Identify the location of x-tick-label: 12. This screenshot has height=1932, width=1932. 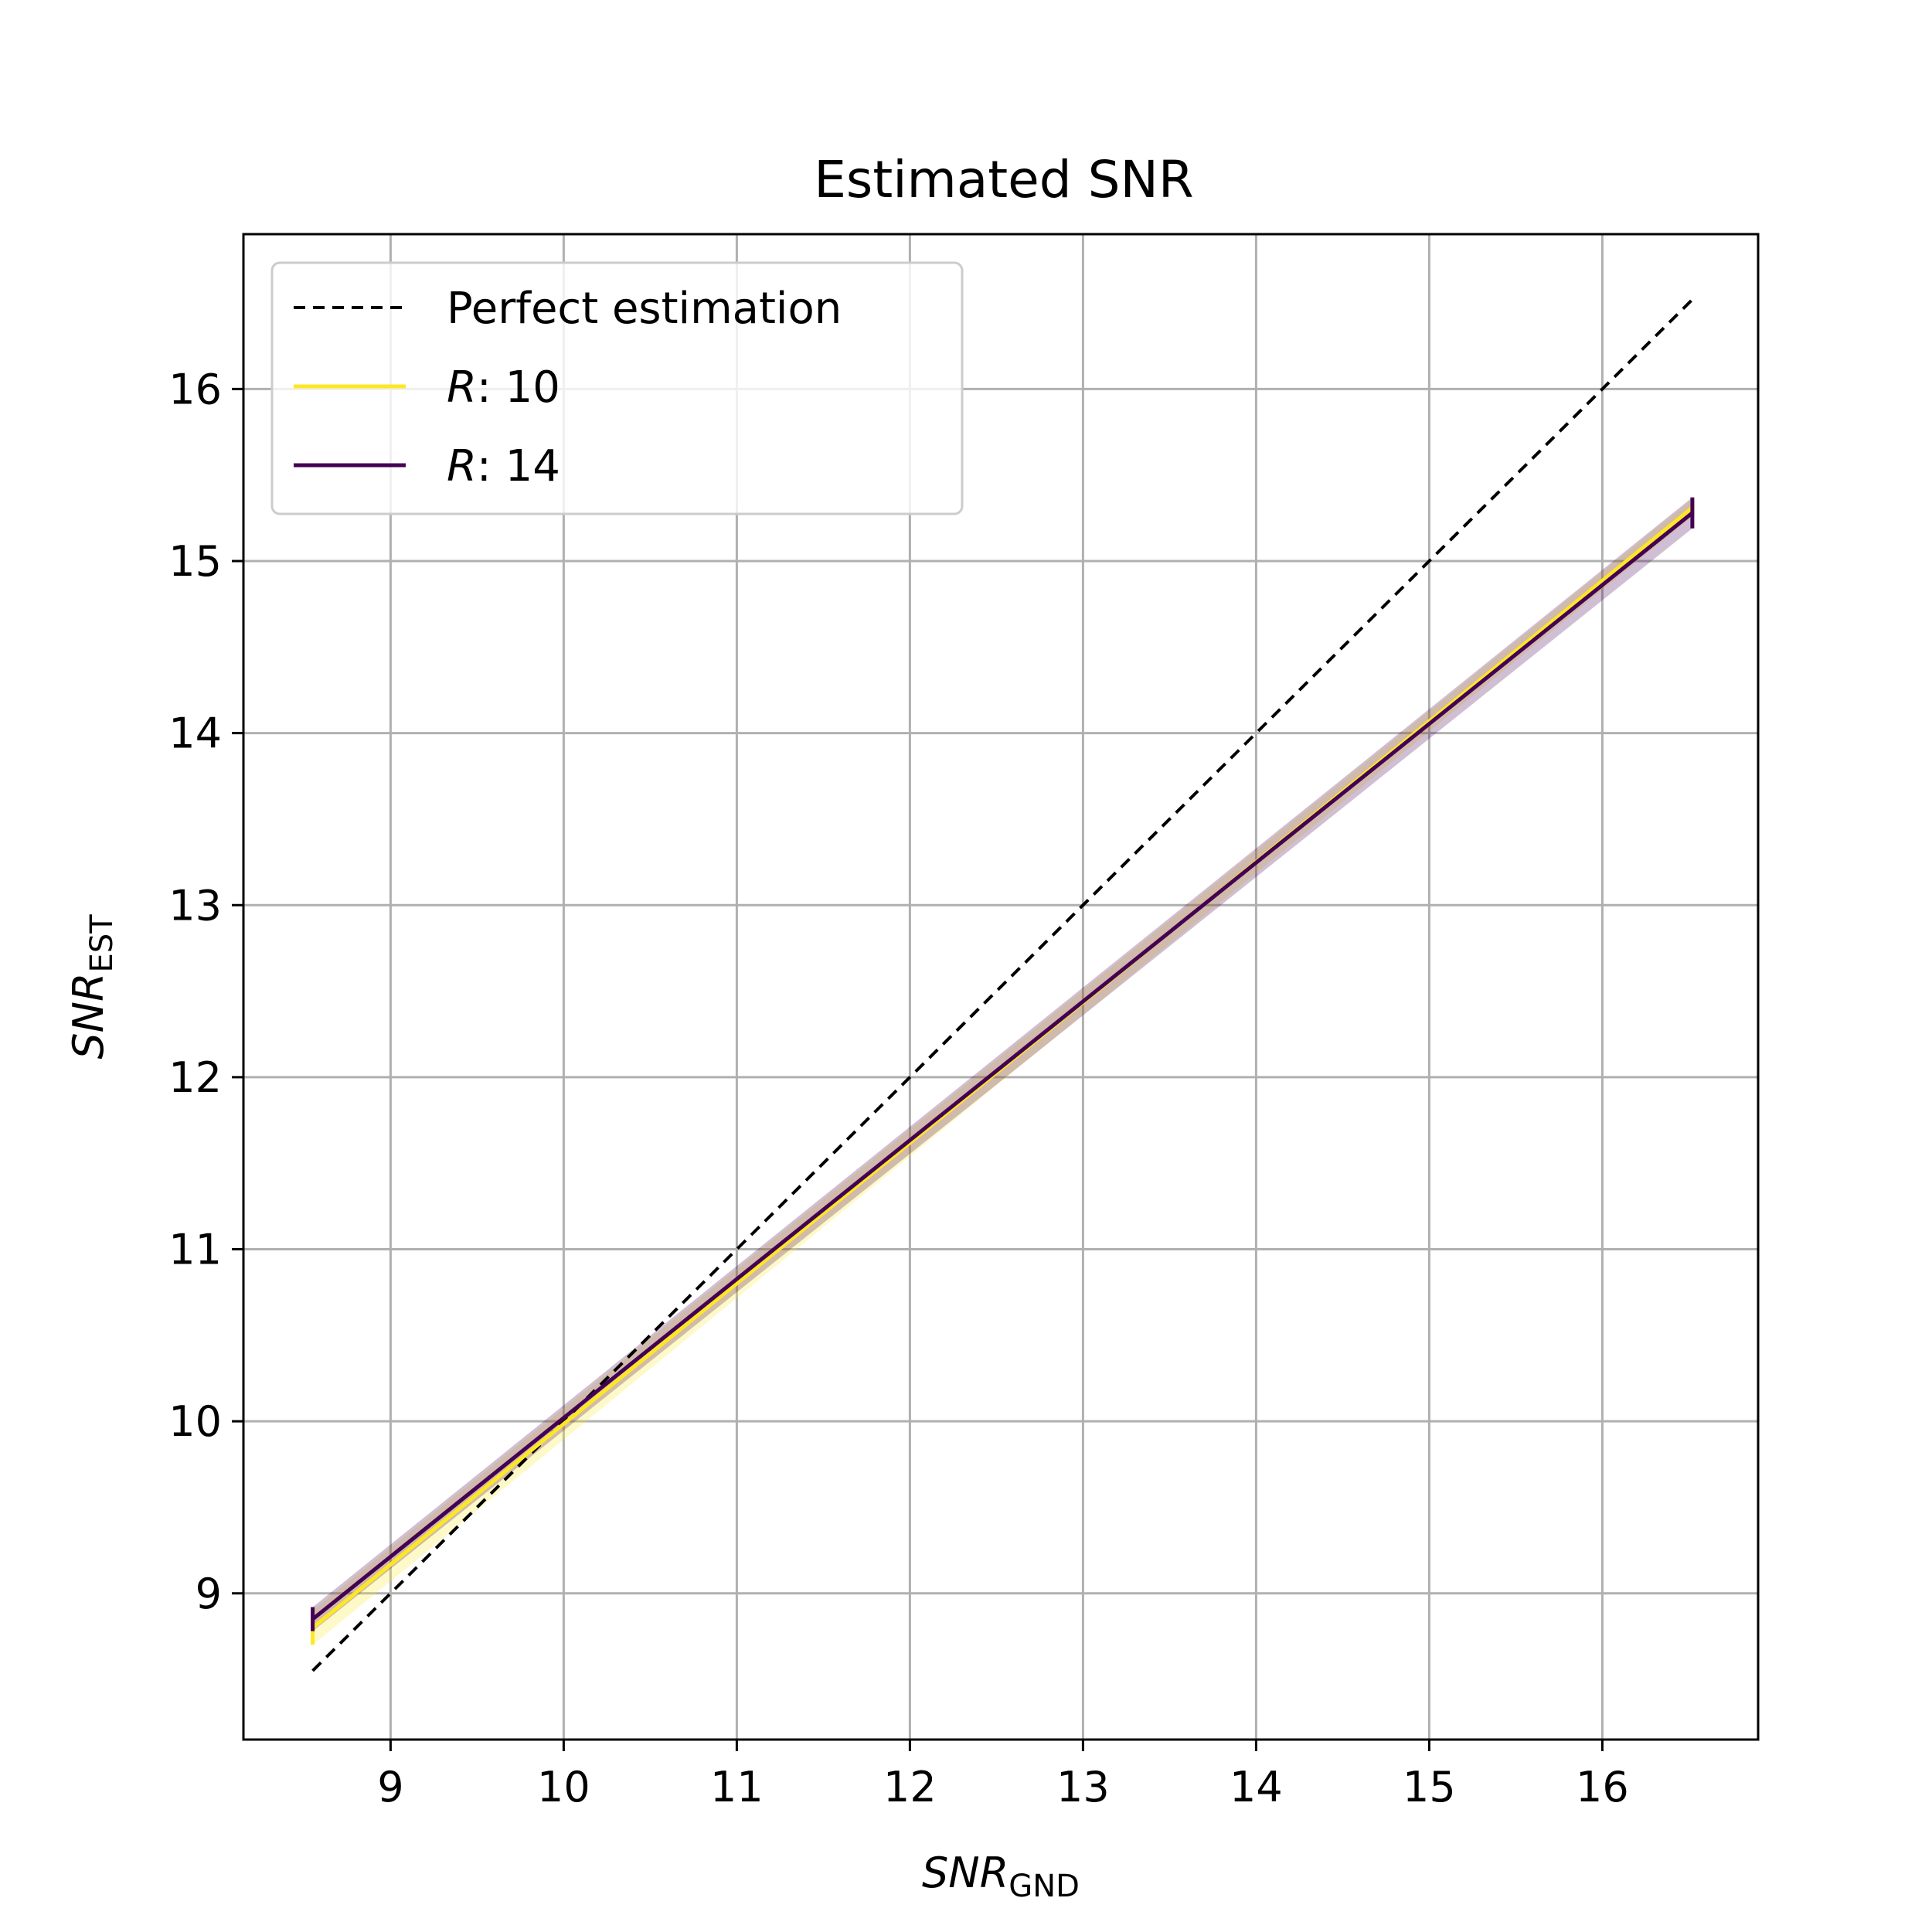
(910, 1787).